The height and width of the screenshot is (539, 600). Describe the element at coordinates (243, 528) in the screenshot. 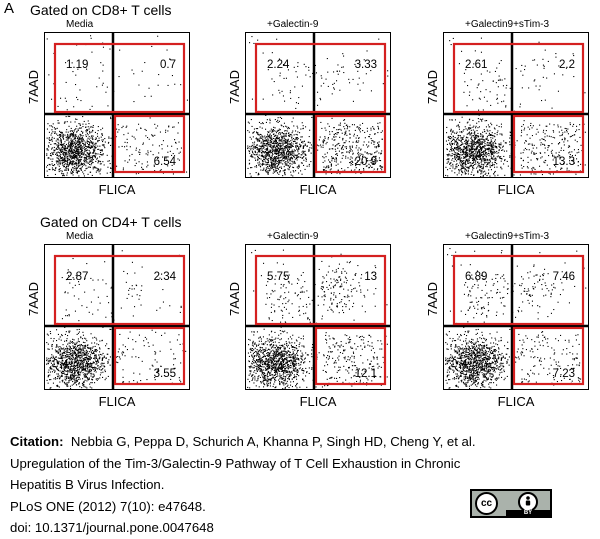

I see `citation-doi: doi: 10.1371/journal.pone.0047648` at that location.